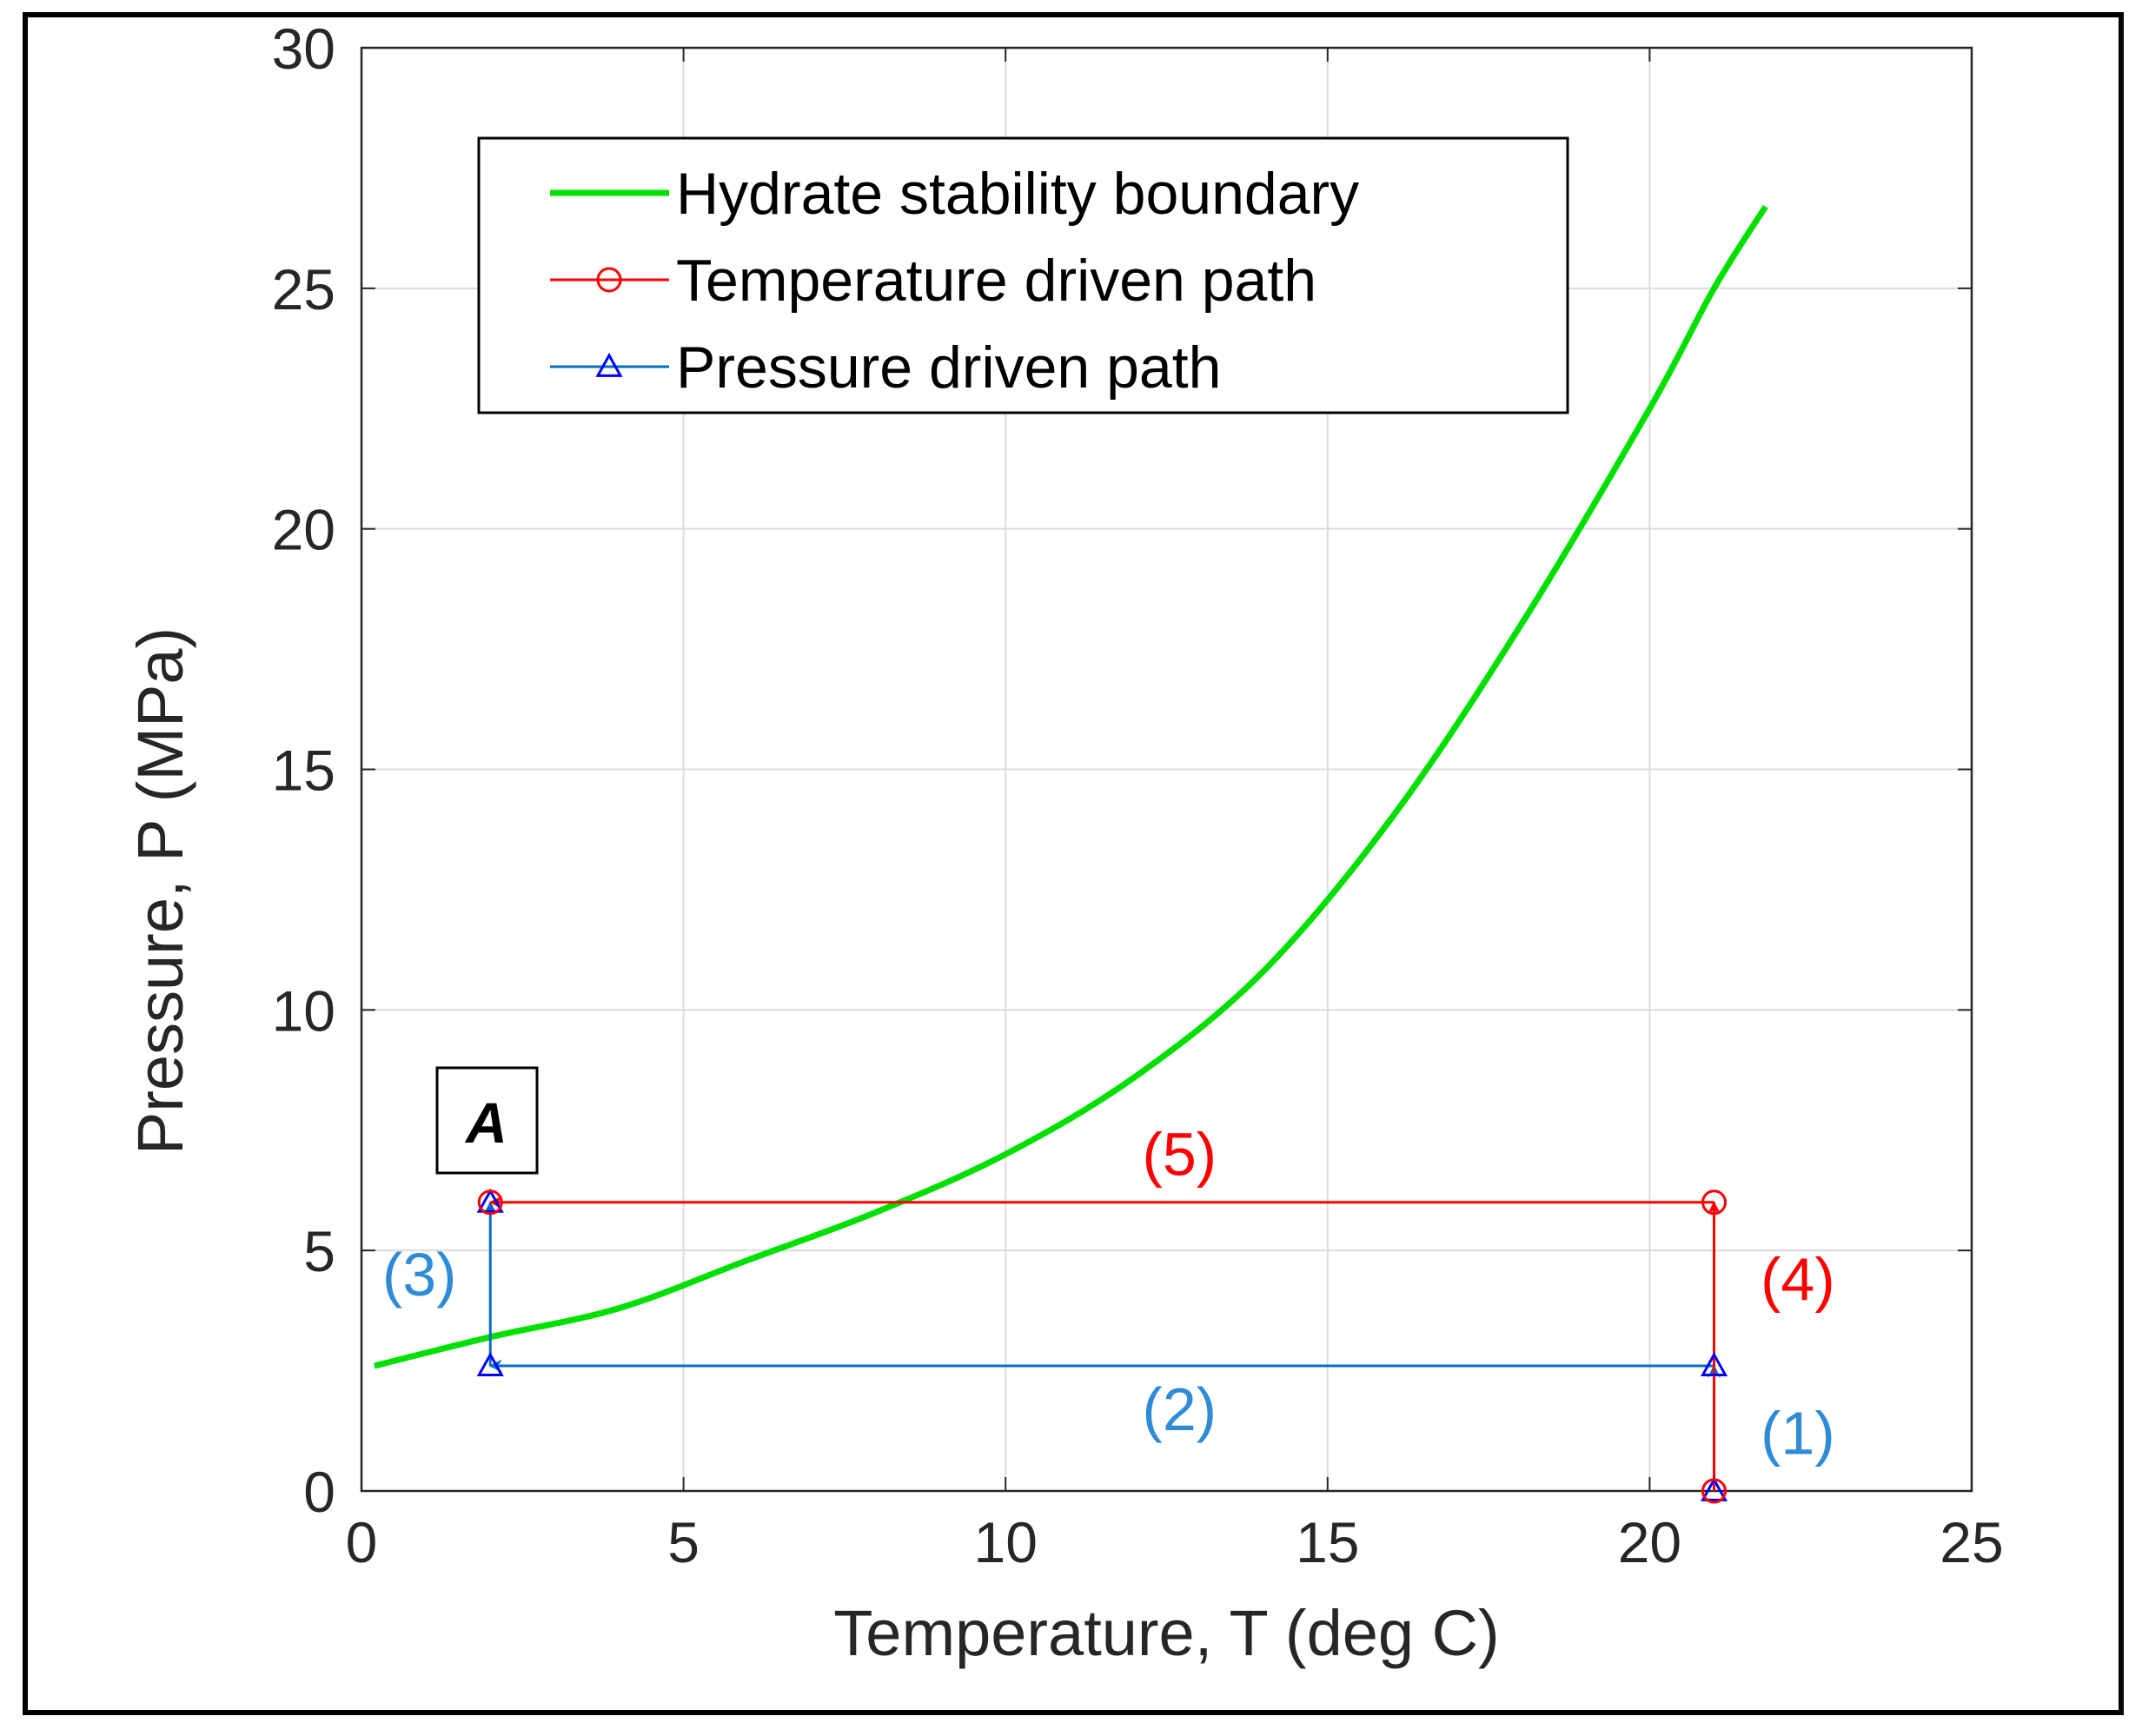 Image resolution: width=2142 pixels, height=1736 pixels. Describe the element at coordinates (303, 771) in the screenshot. I see `y-tick-label: 15` at that location.